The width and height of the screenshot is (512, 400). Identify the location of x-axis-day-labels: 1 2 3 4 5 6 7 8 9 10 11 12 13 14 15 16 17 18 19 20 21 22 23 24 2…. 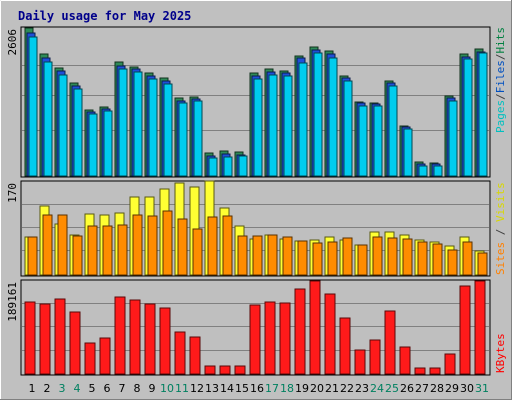
(259, 388).